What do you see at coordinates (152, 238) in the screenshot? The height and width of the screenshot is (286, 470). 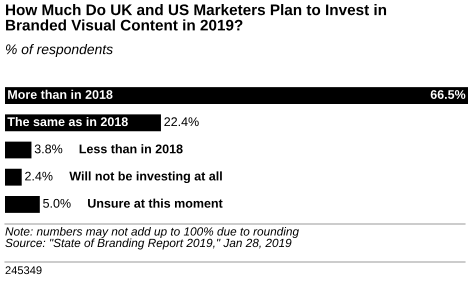 I see `text: Note: numbers may not add up to 100% due to rounding Source: "State of Branding Report 2019," Jan 28, 2019` at bounding box center [152, 238].